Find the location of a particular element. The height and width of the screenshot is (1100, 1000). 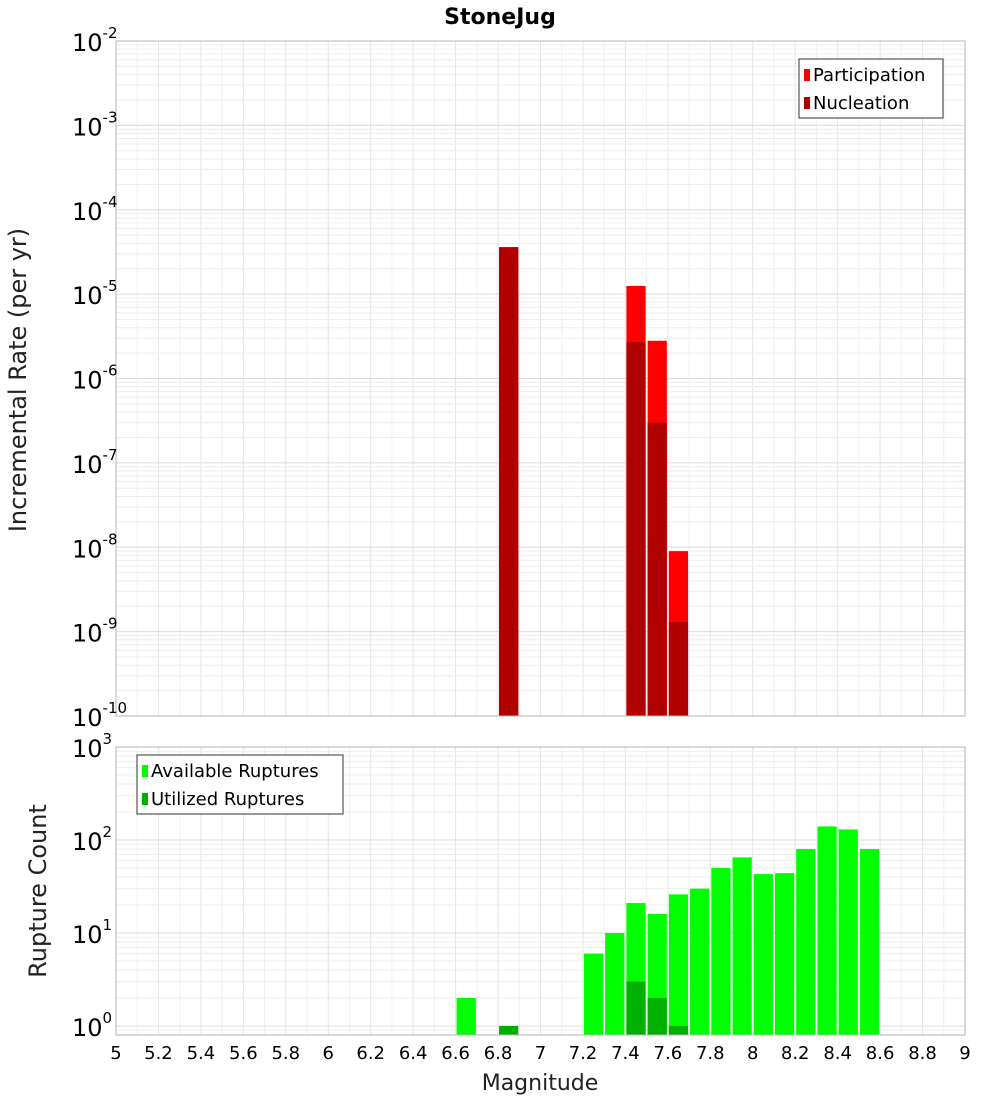

bottom-legend-box is located at coordinates (240, 784).